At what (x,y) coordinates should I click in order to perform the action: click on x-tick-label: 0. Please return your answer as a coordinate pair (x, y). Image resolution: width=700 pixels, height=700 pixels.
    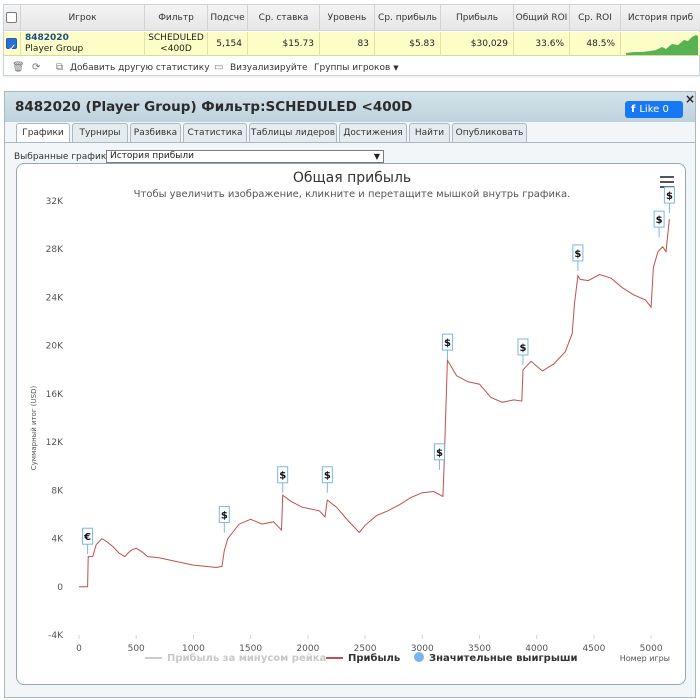
    Looking at the image, I should click on (79, 649).